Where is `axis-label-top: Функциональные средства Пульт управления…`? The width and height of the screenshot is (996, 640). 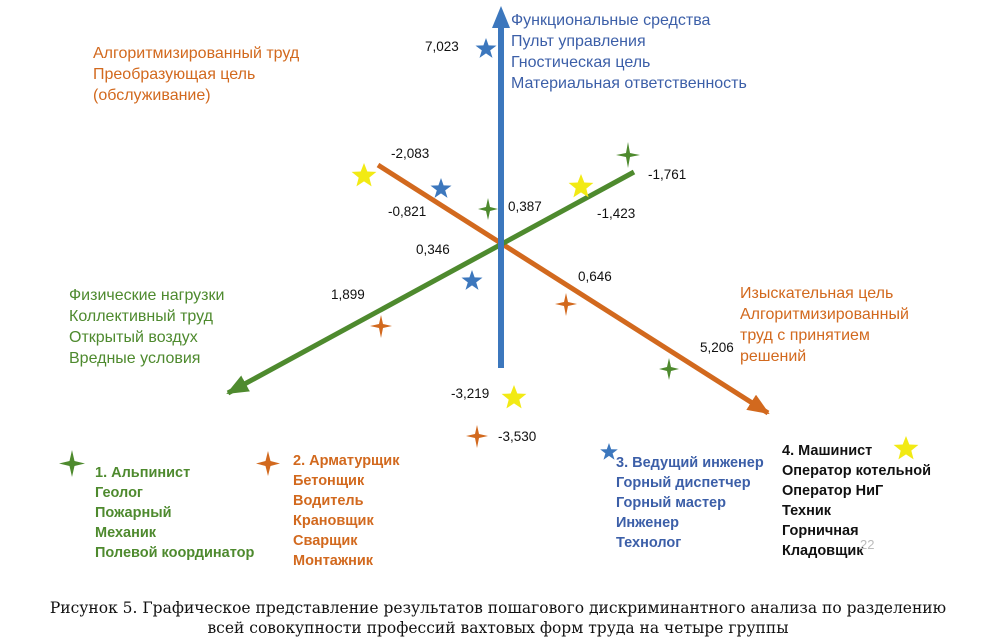
axis-label-top: Функциональные средства Пульт управления… is located at coordinates (629, 52).